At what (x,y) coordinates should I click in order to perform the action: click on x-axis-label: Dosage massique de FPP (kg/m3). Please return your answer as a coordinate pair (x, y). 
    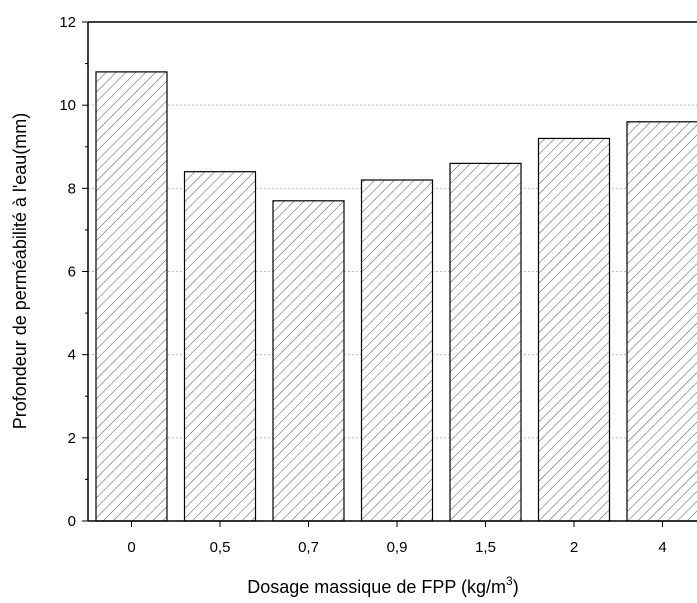
    Looking at the image, I should click on (382, 585).